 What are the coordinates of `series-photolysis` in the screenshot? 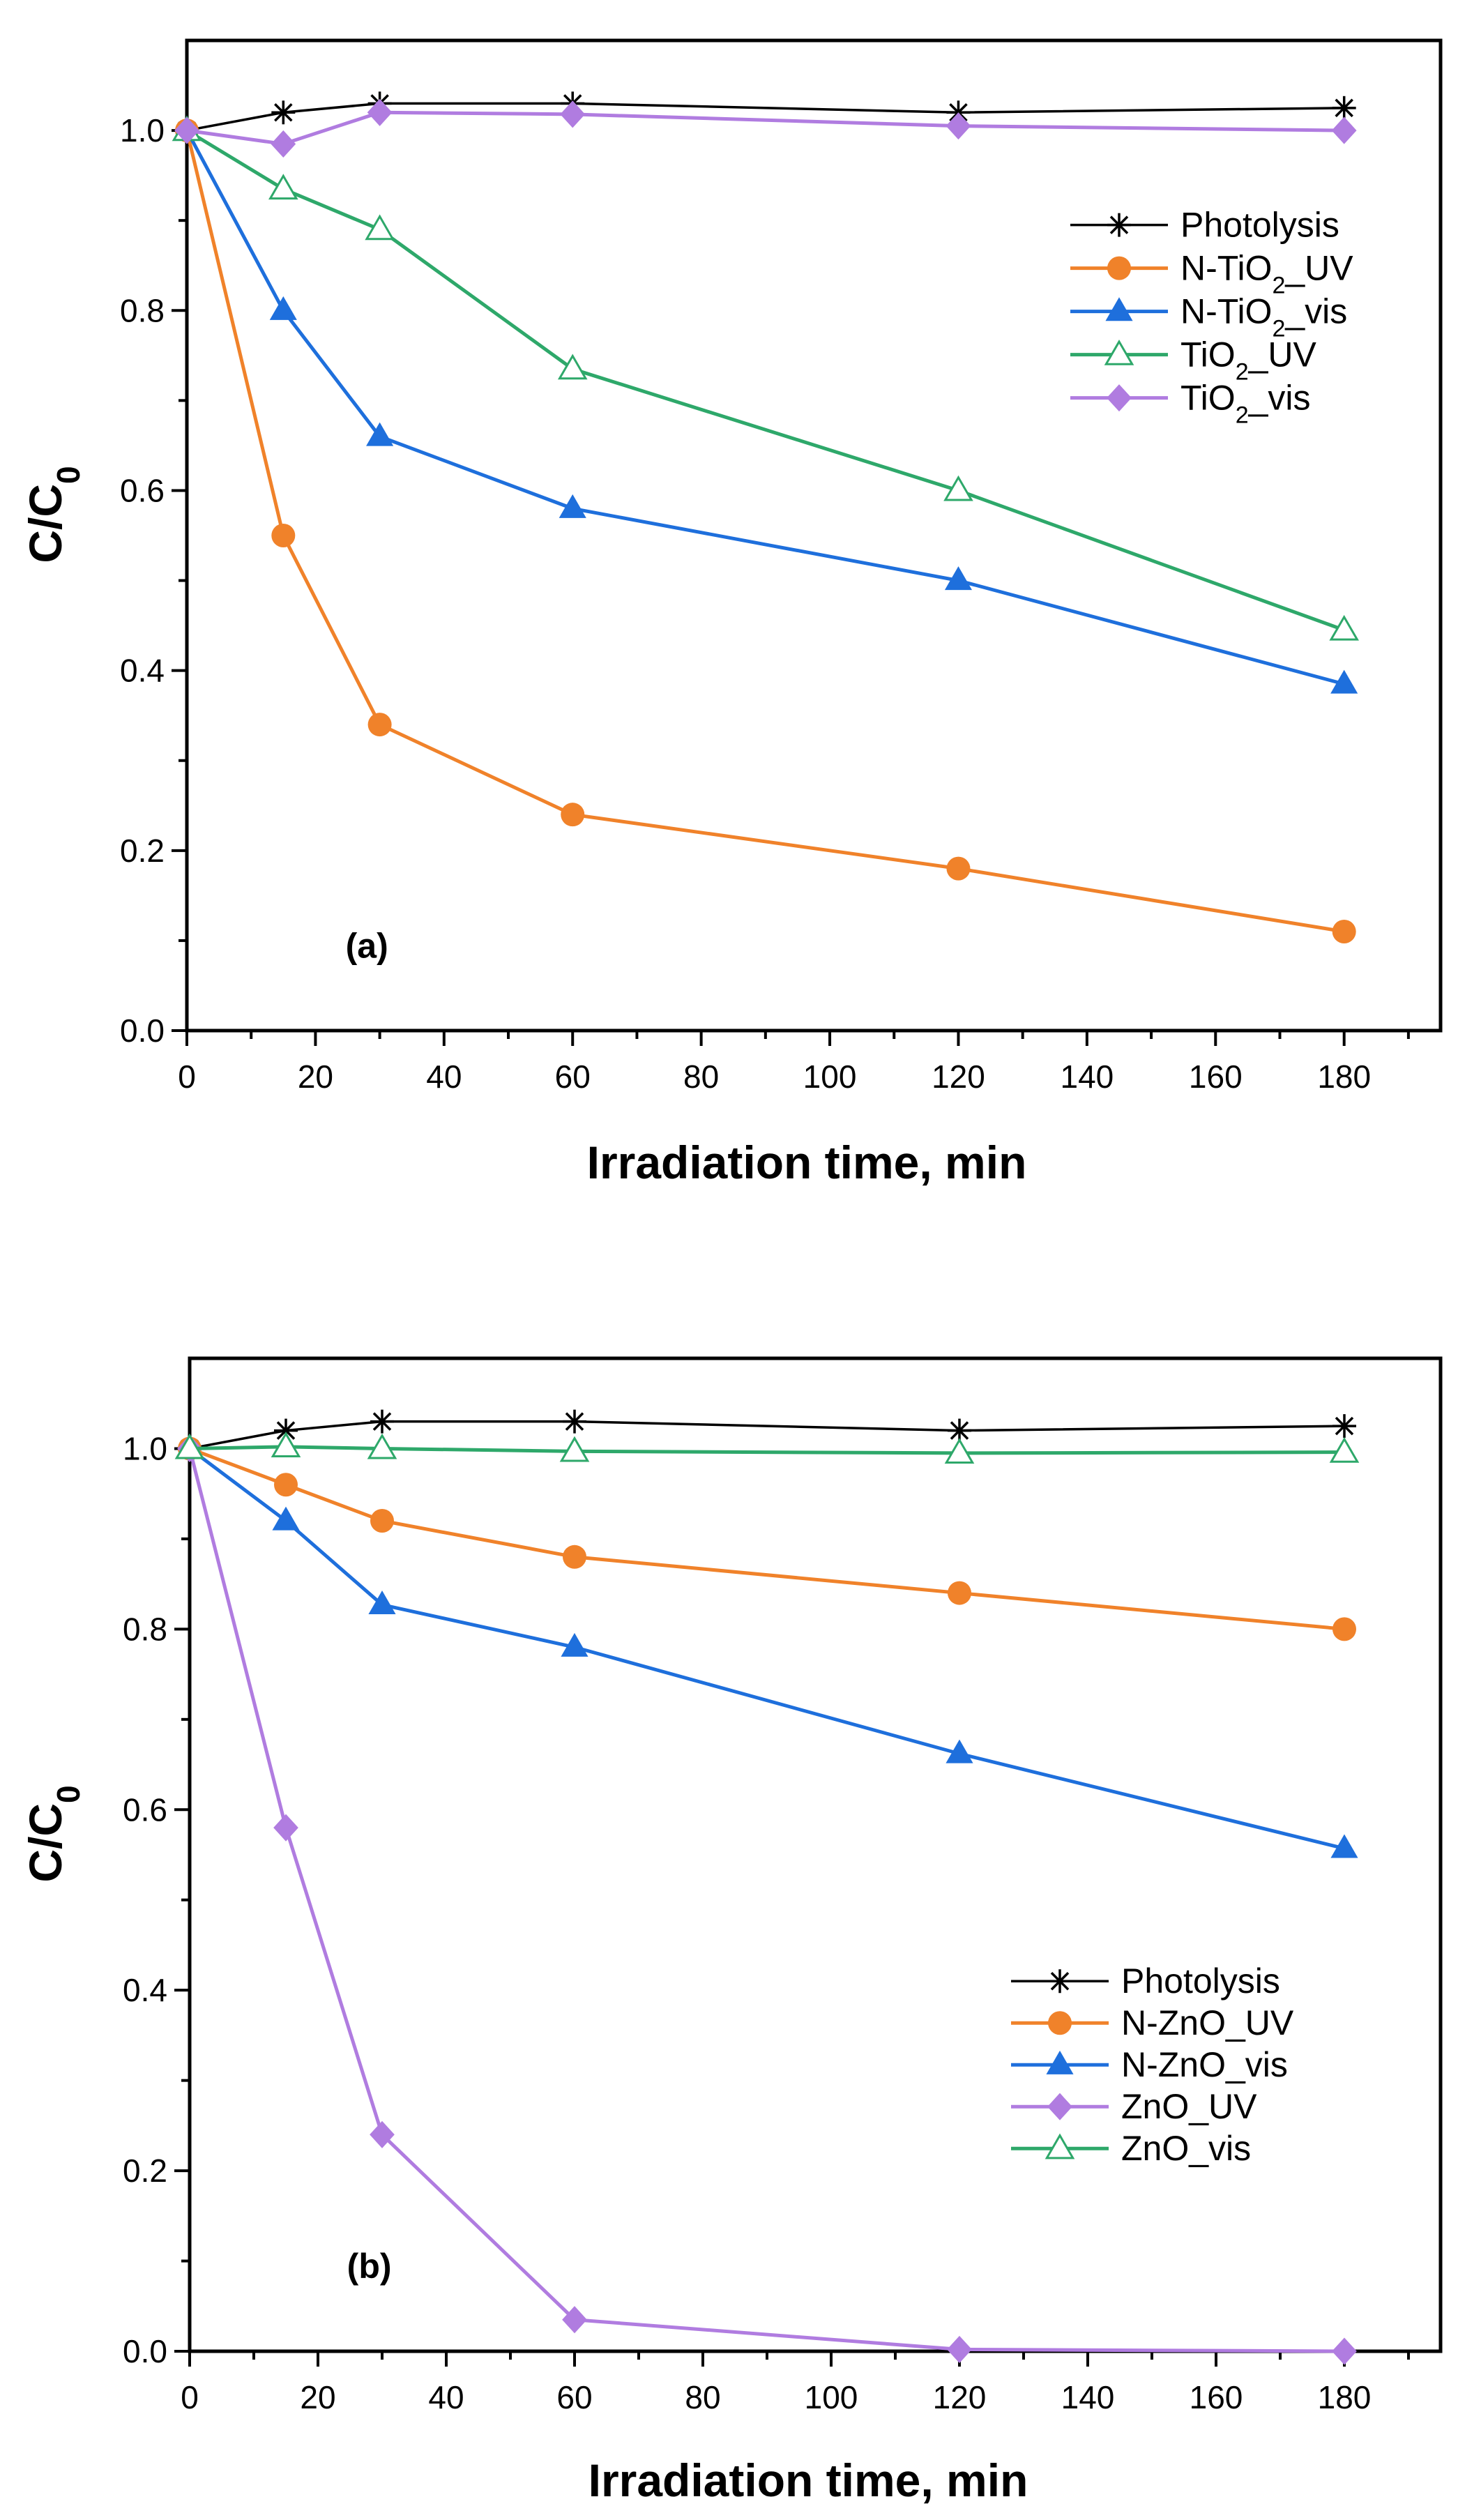 It's located at (765, 117).